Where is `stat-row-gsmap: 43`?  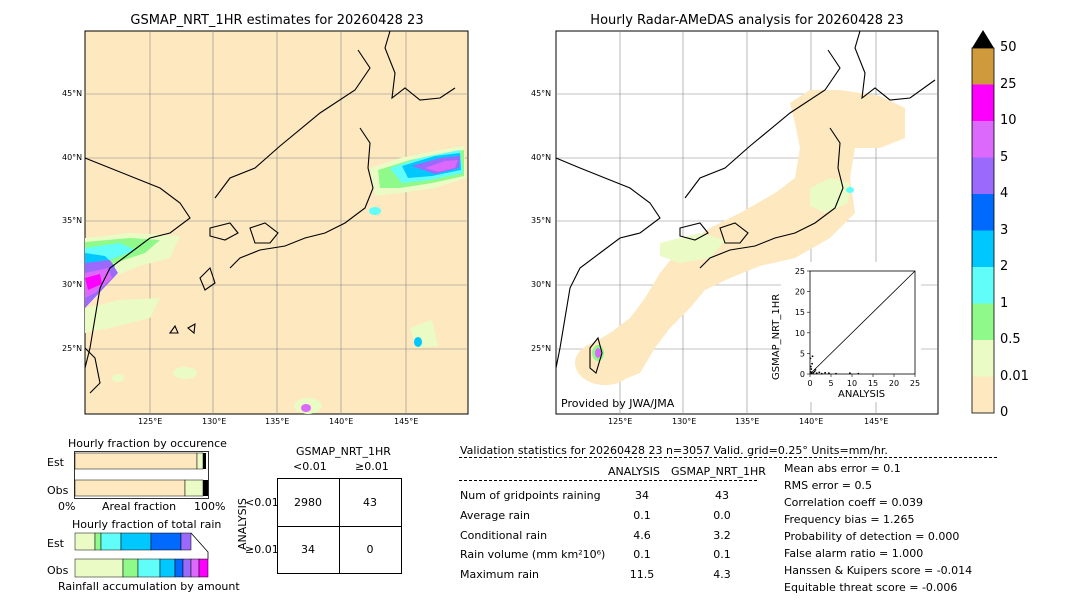
stat-row-gsmap: 43 is located at coordinates (722, 495).